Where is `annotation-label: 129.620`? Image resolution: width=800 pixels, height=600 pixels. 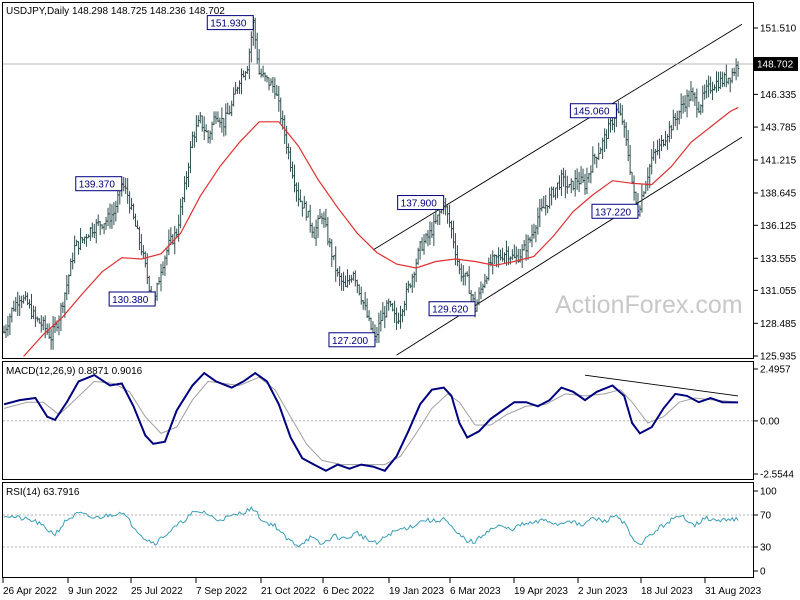
annotation-label: 129.620 is located at coordinates (450, 310).